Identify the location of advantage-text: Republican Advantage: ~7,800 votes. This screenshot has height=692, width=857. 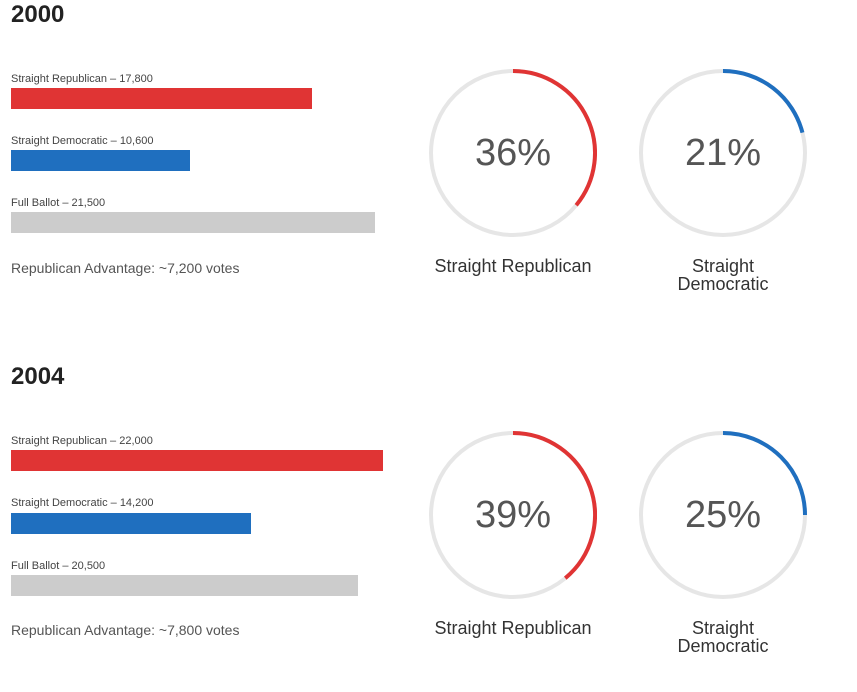
(125, 630).